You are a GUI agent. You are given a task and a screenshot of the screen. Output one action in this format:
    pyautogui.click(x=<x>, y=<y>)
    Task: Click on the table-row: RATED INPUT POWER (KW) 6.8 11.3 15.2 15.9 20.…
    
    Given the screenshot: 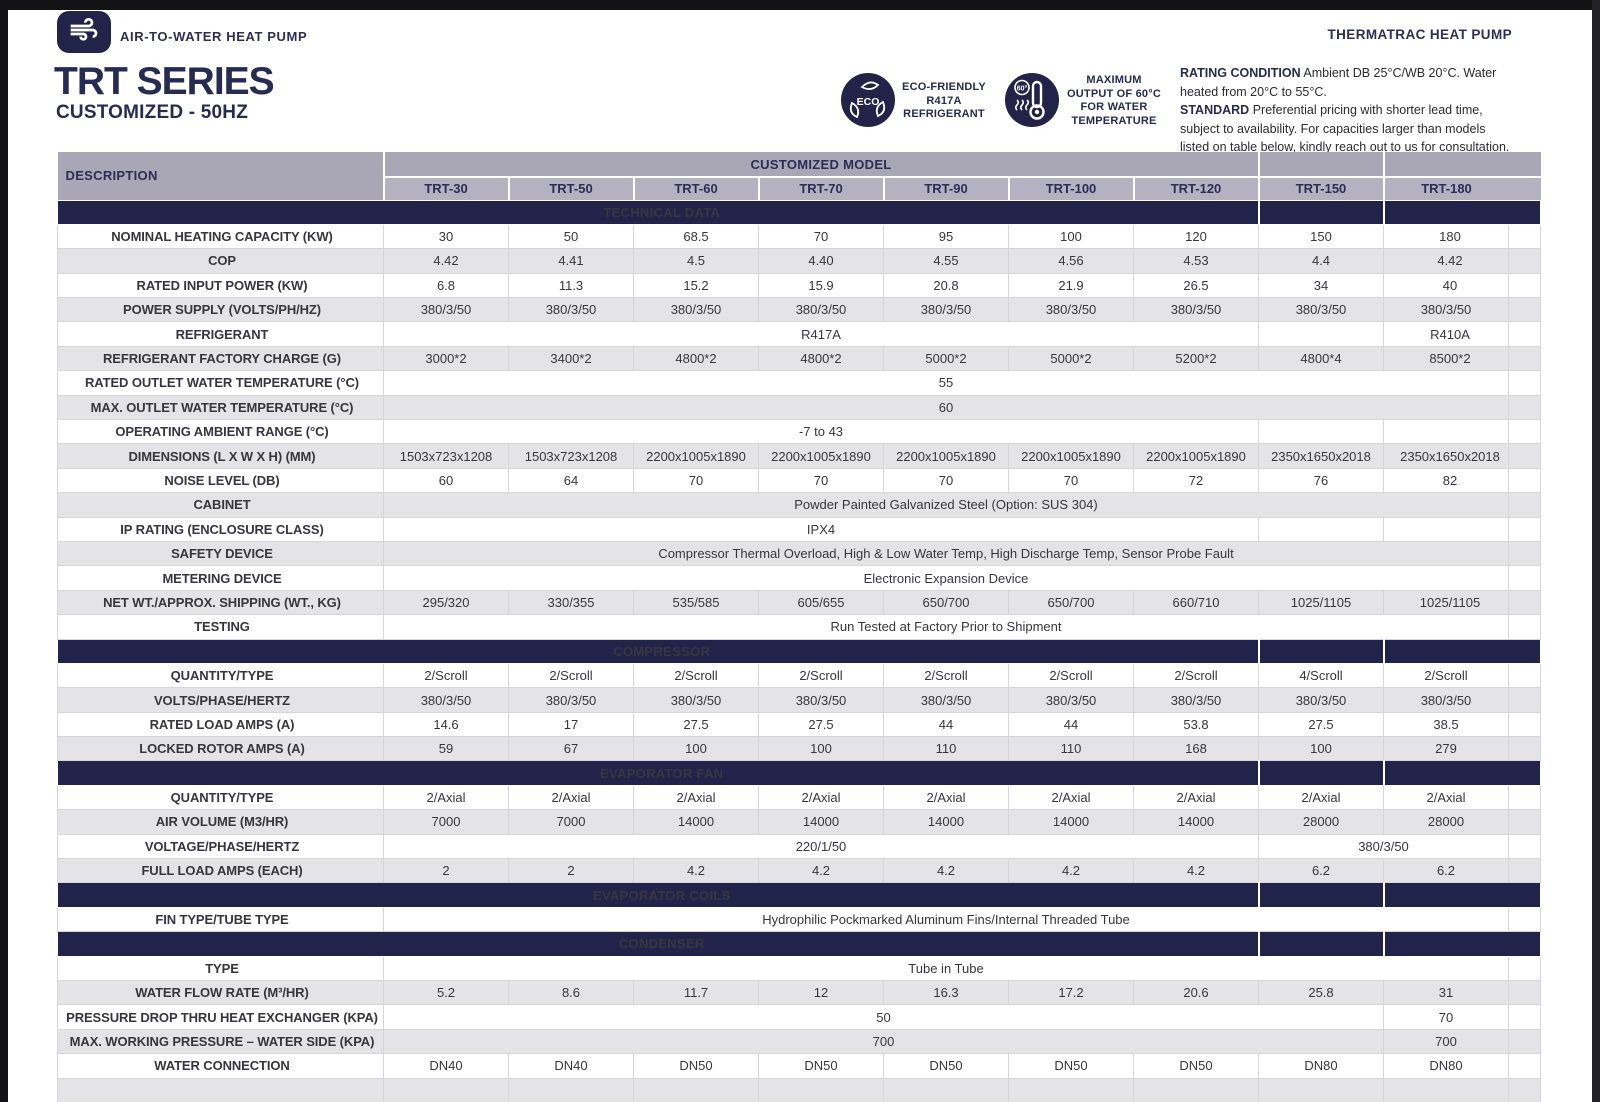 What is the action you would take?
    pyautogui.click(x=799, y=285)
    